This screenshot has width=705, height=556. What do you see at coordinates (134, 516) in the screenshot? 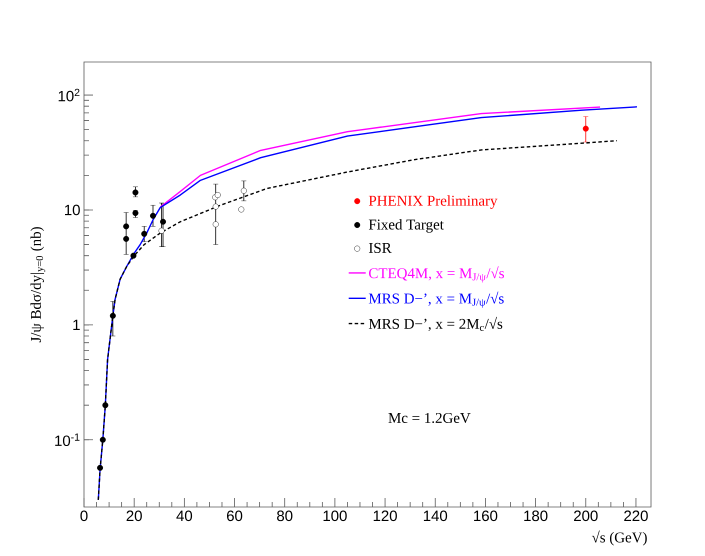
I see `x-tick-label: 20` at bounding box center [134, 516].